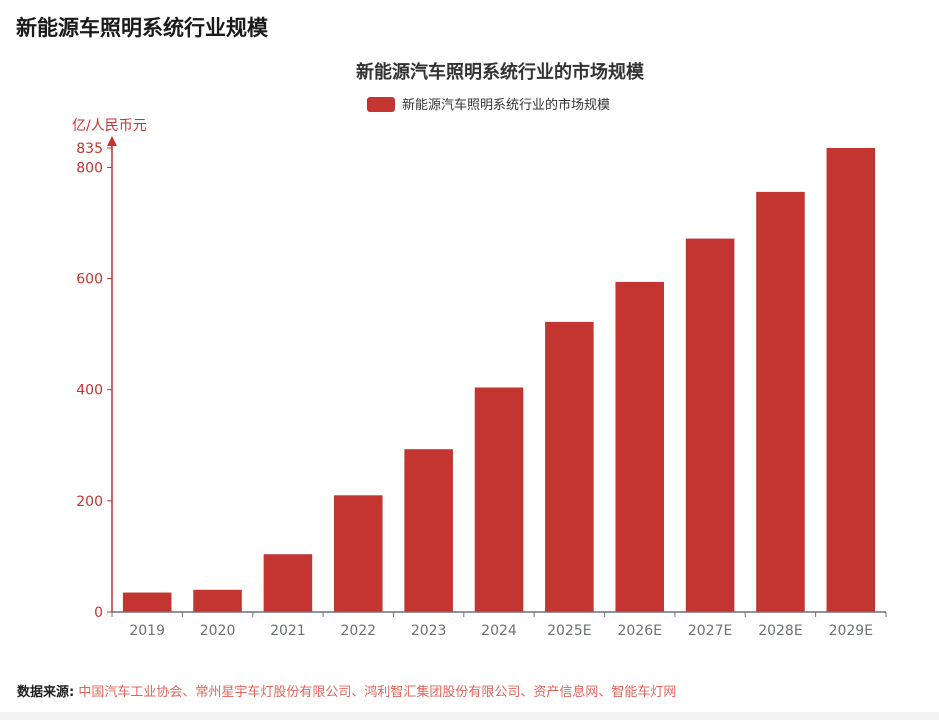 The width and height of the screenshot is (939, 720). What do you see at coordinates (46, 692) in the screenshot?
I see `data-source-label: 数据来源:` at bounding box center [46, 692].